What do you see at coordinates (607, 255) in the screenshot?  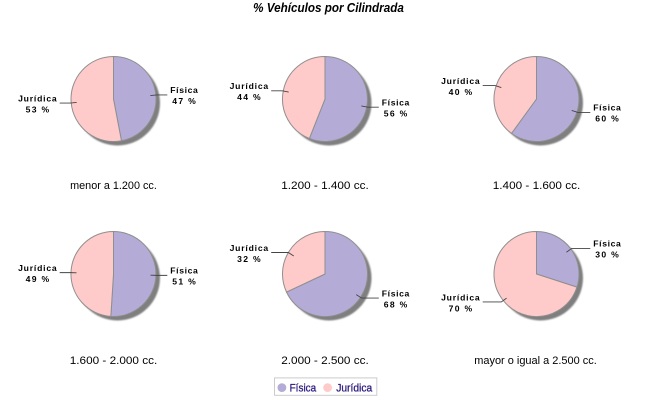 I see `svg-text: 30 %` at bounding box center [607, 255].